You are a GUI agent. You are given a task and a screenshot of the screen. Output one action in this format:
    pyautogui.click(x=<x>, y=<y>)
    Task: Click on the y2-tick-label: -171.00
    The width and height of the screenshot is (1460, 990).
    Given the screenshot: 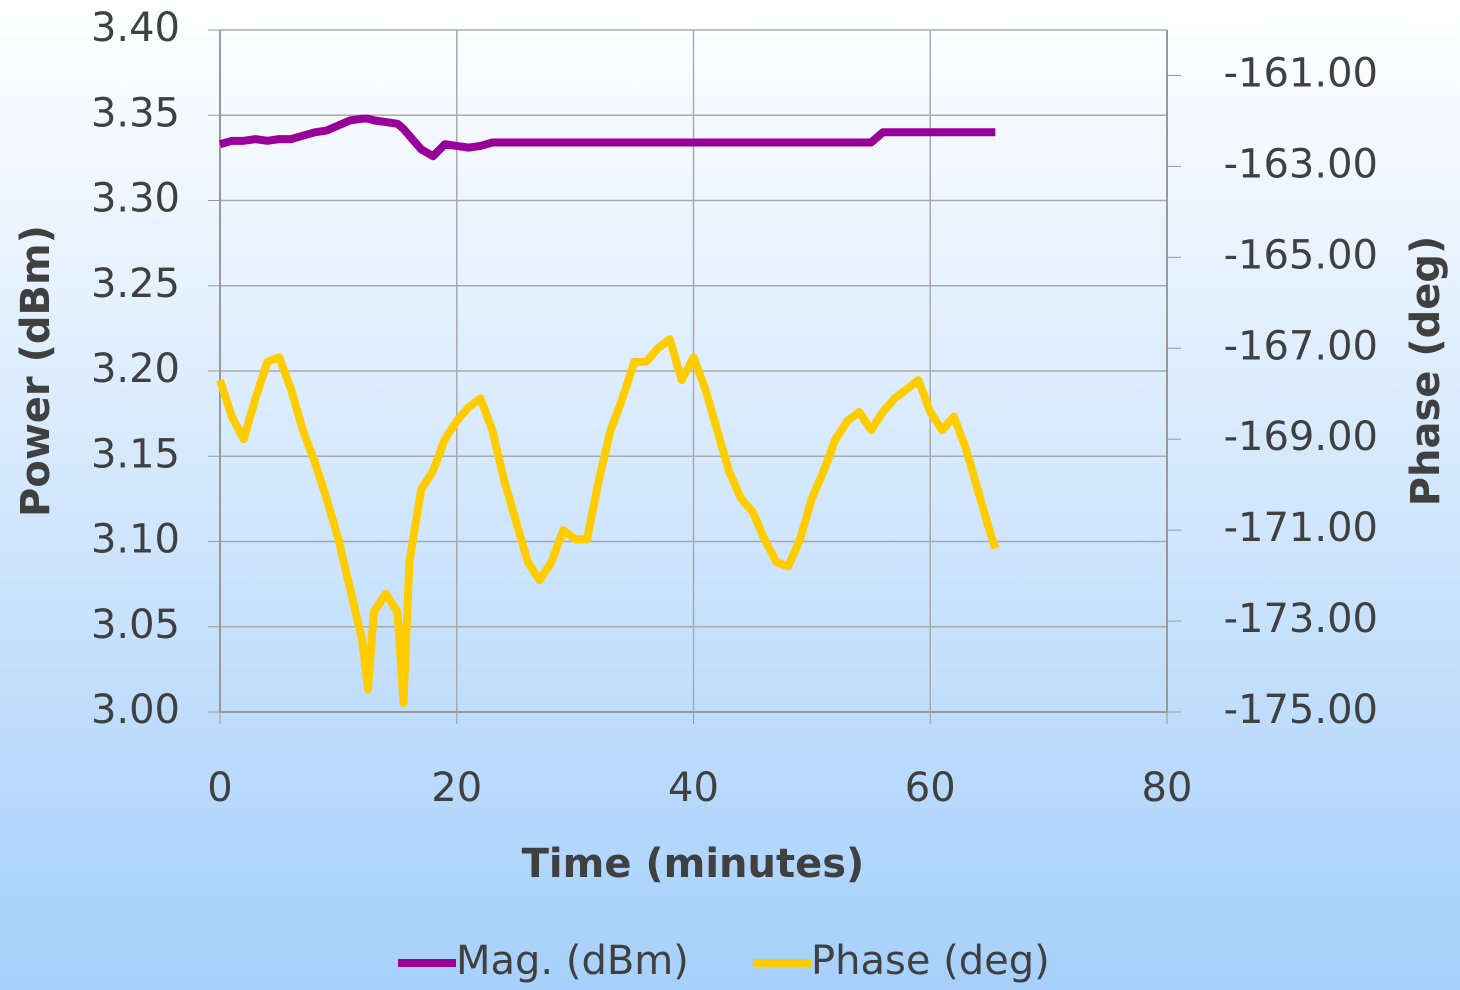 What is the action you would take?
    pyautogui.click(x=1301, y=528)
    